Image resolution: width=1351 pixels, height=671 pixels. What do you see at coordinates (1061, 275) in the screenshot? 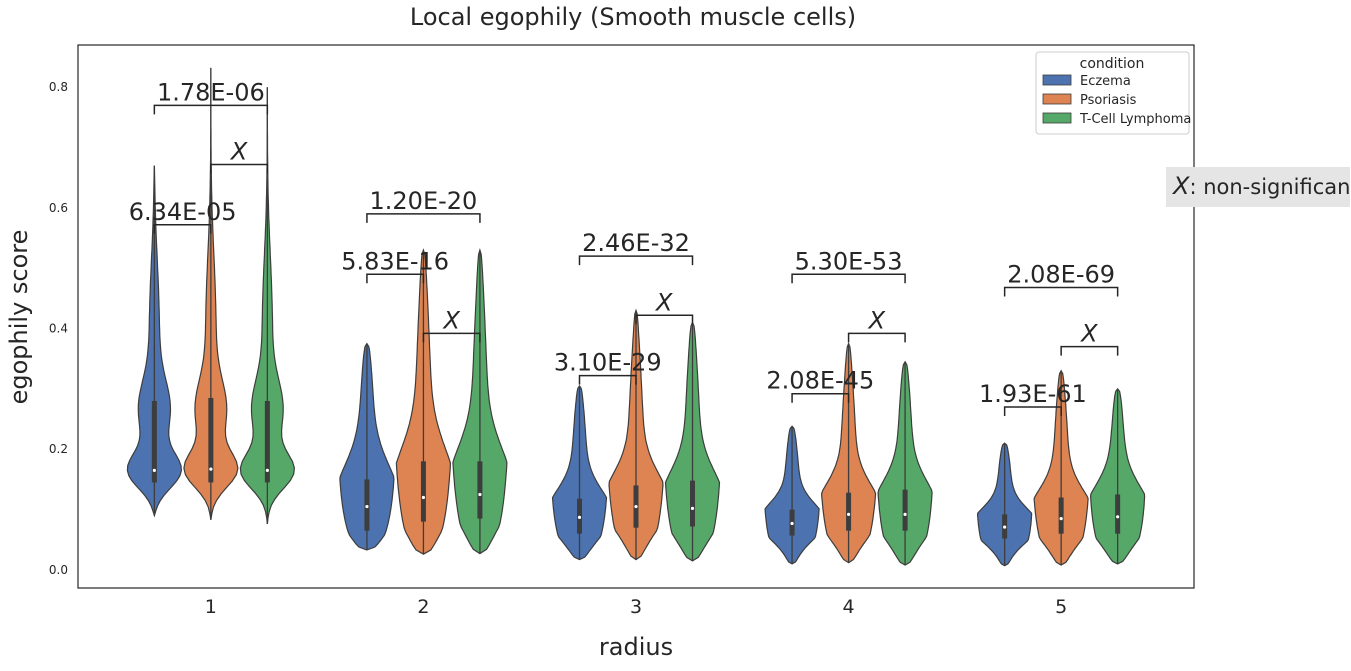
I see `p-value-label: 2.08E-69` at bounding box center [1061, 275].